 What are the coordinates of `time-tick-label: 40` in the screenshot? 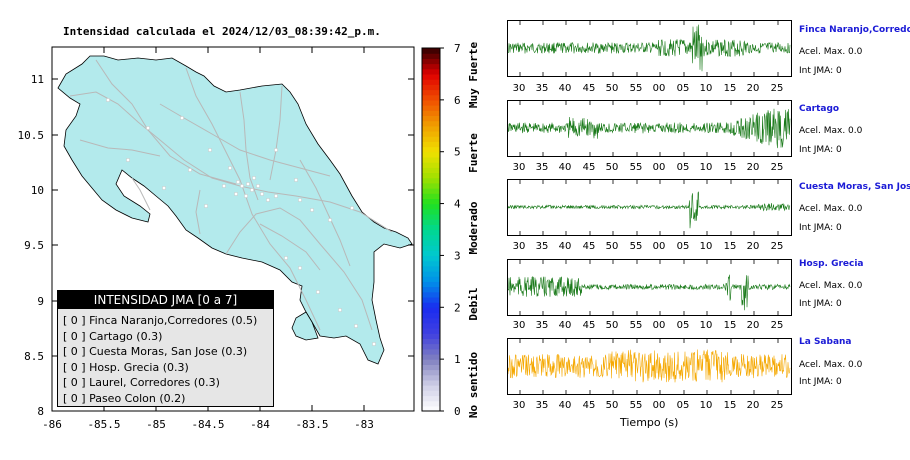 It's located at (565, 167).